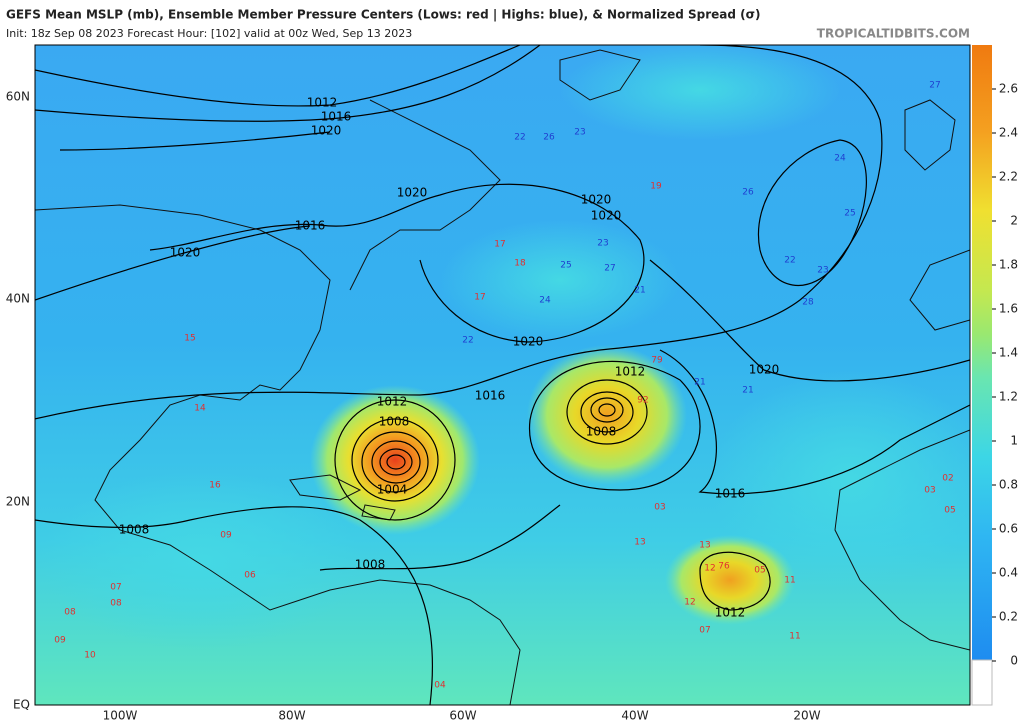  I want to click on colorbar-label: 2, so click(1014, 221).